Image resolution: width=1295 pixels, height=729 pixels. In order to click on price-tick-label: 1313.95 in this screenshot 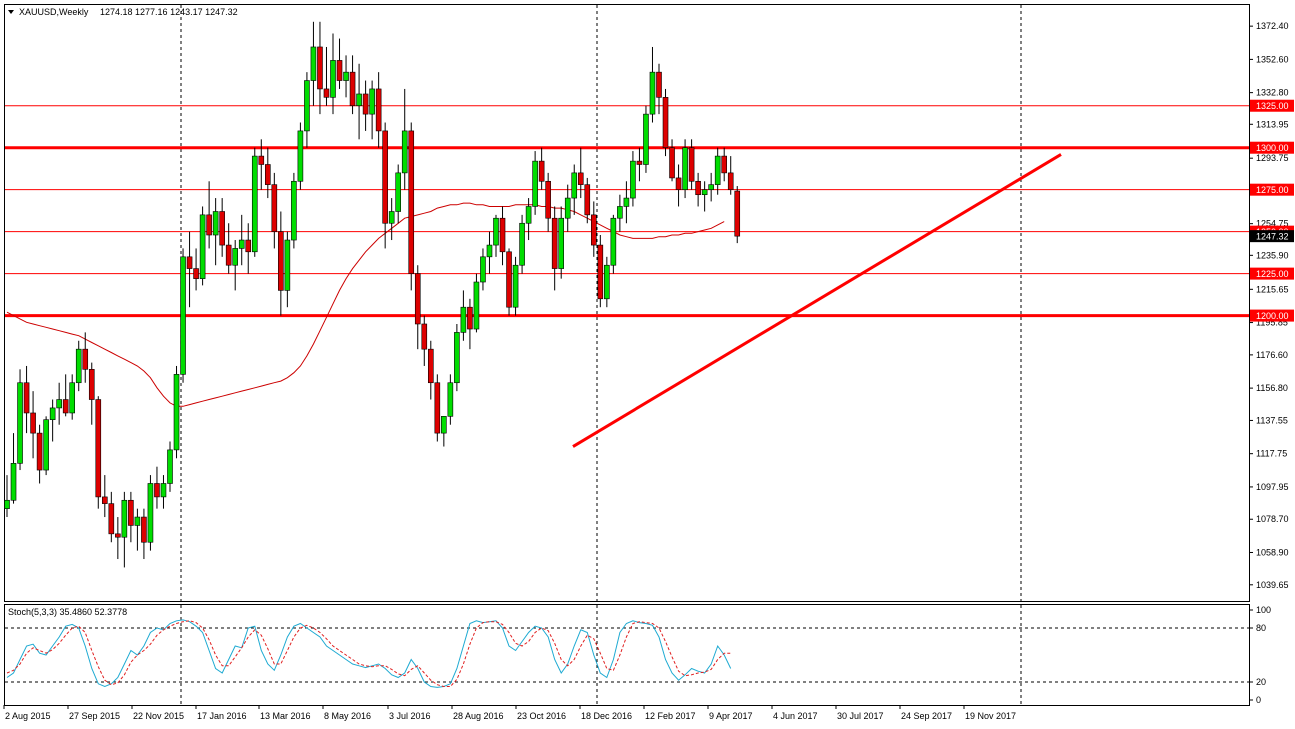, I will do `click(1272, 124)`.